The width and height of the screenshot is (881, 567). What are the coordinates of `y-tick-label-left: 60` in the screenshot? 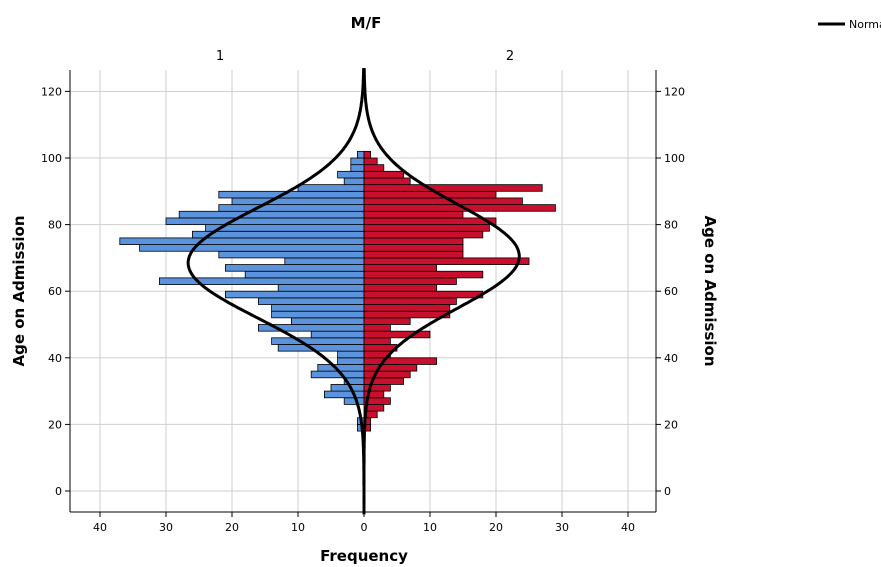 It's located at (55, 291).